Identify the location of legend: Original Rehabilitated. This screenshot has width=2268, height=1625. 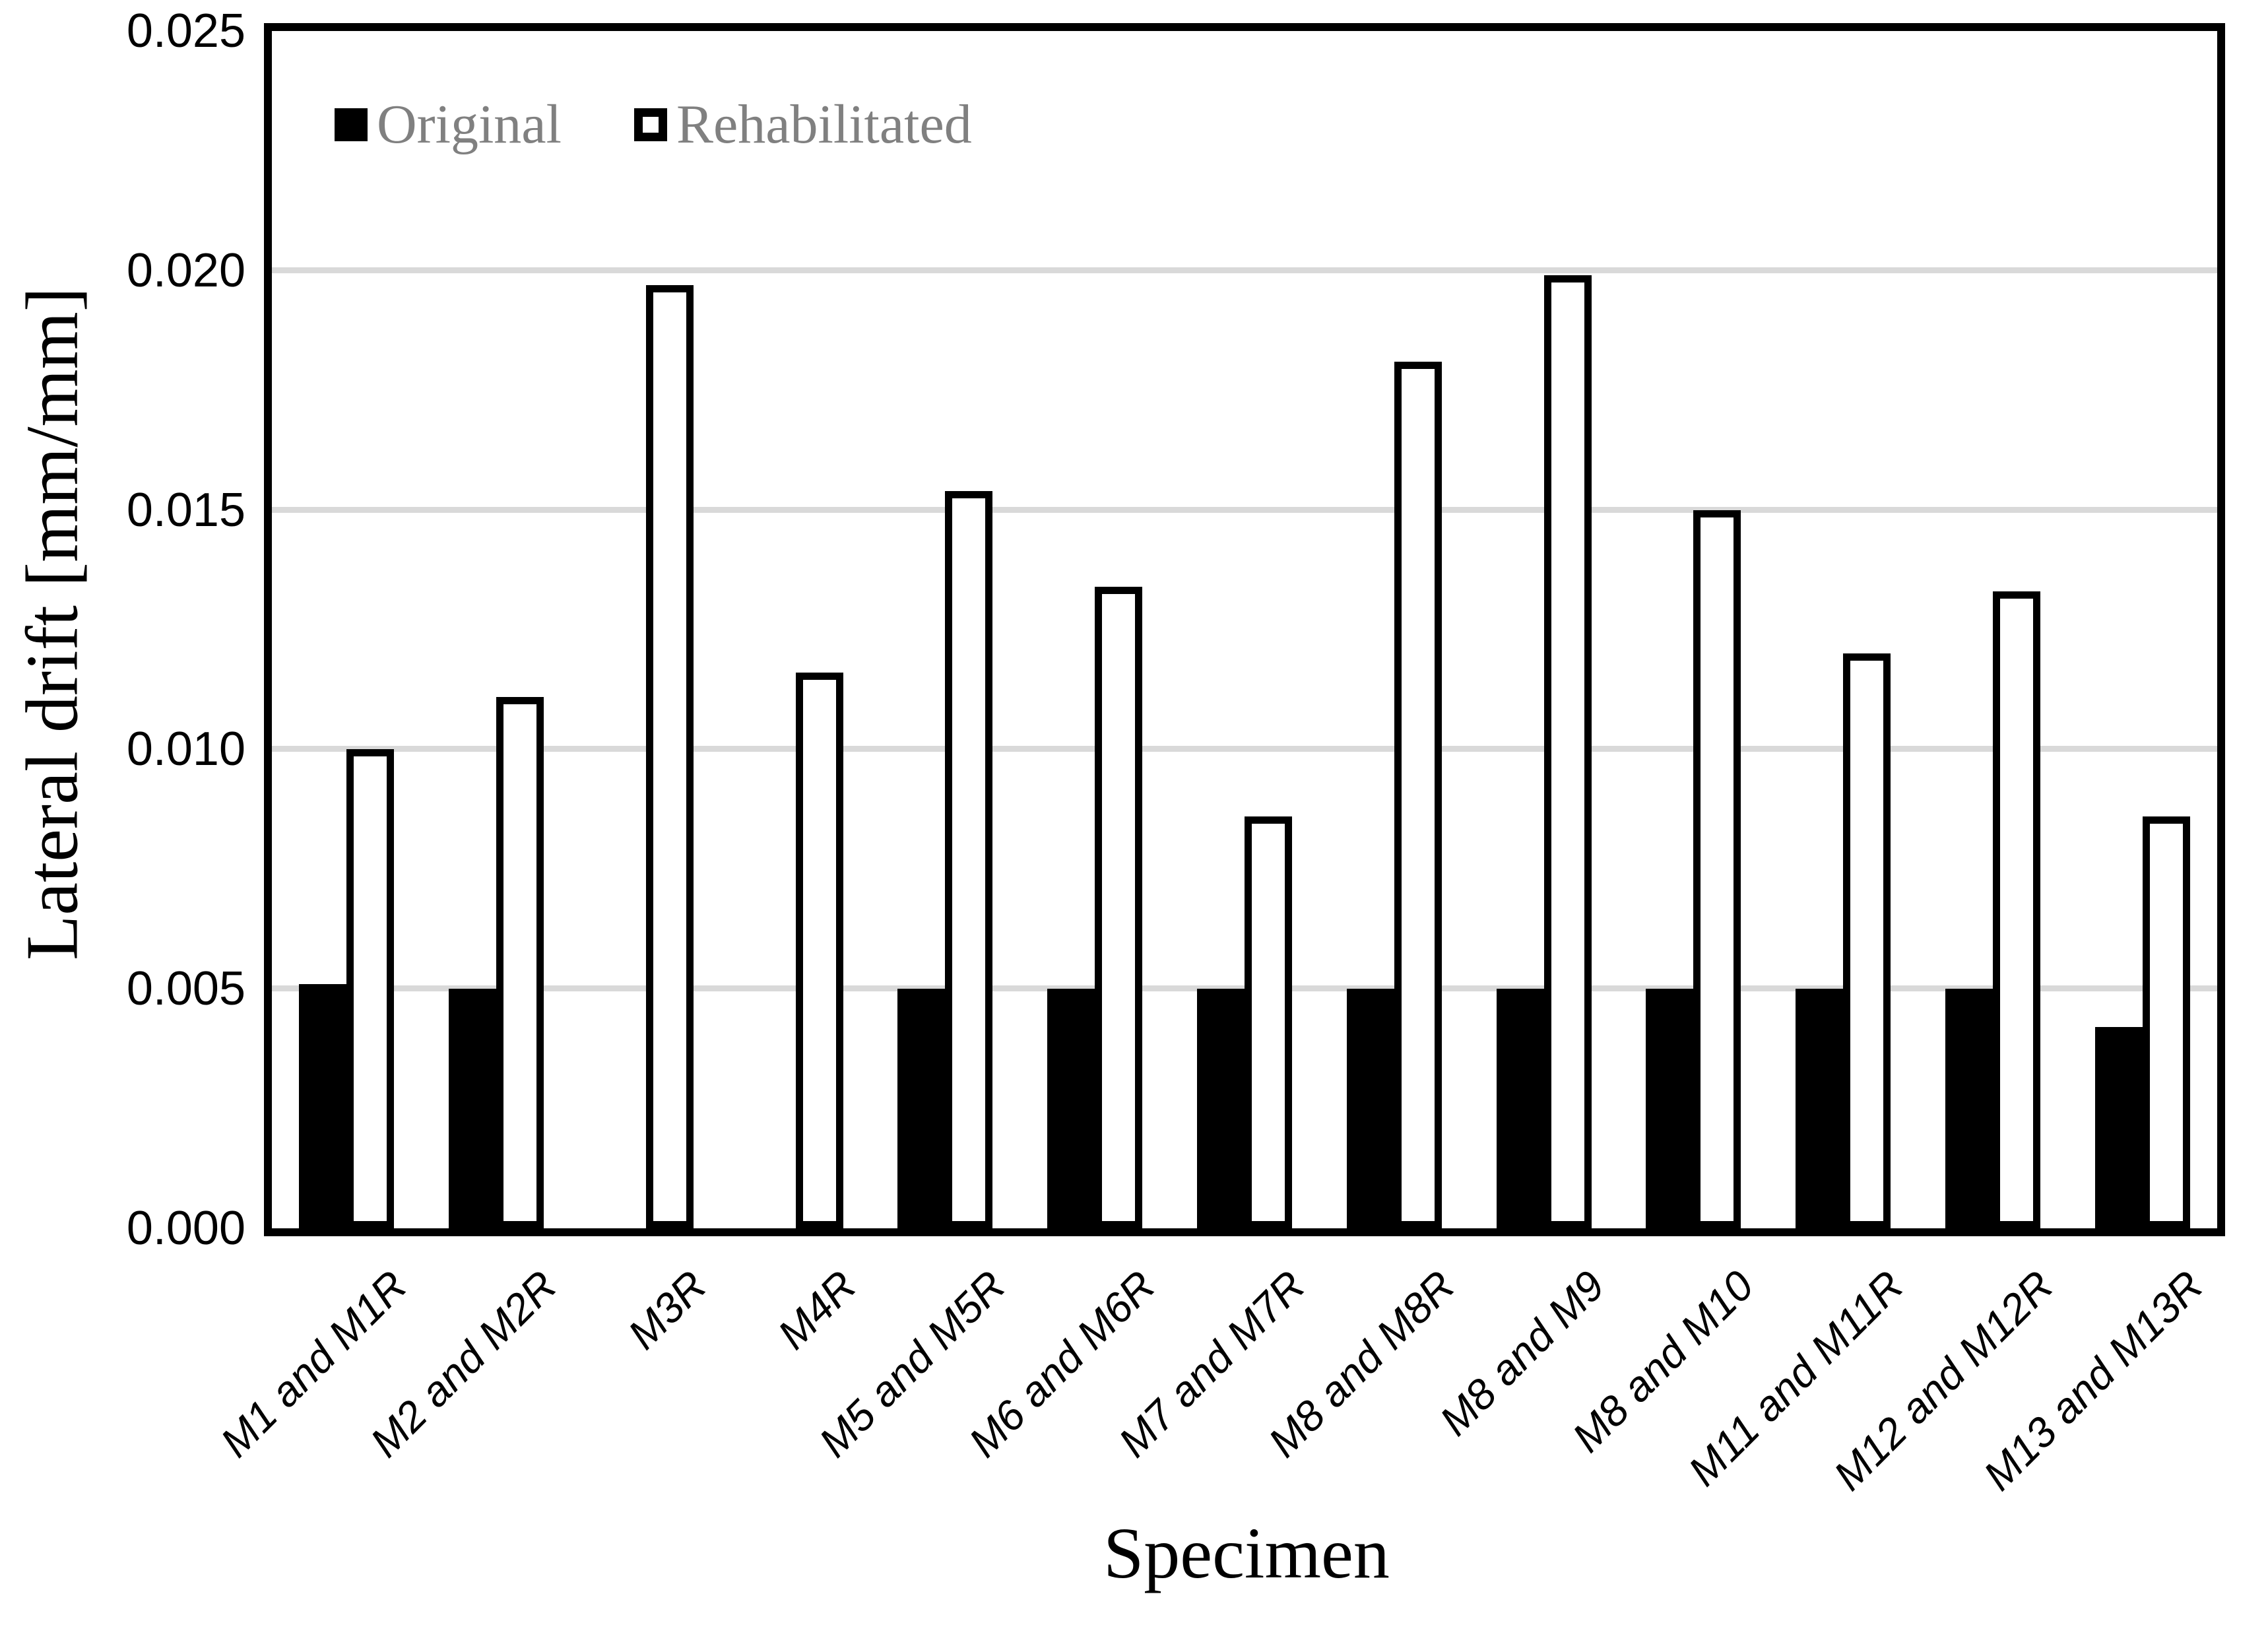
(654, 124).